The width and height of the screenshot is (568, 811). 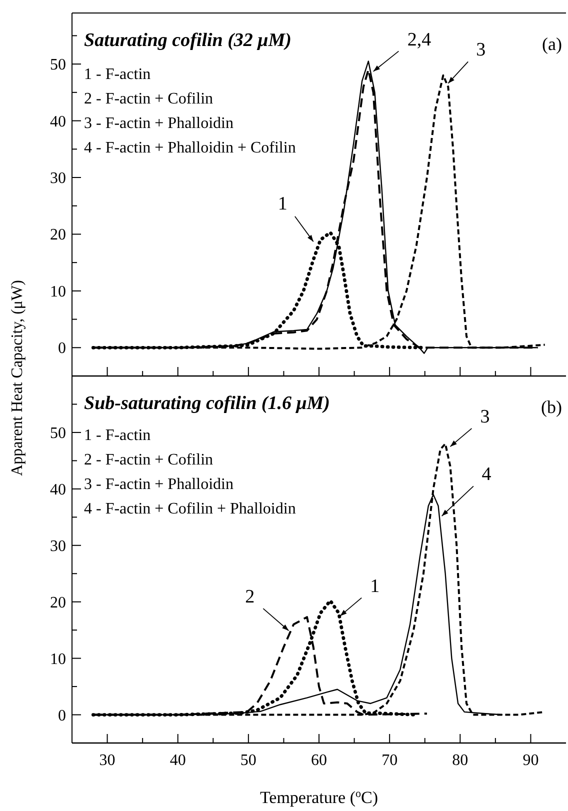 What do you see at coordinates (190, 509) in the screenshot?
I see `annotation: 4 - F-actin + Cofilin + Phalloidin` at bounding box center [190, 509].